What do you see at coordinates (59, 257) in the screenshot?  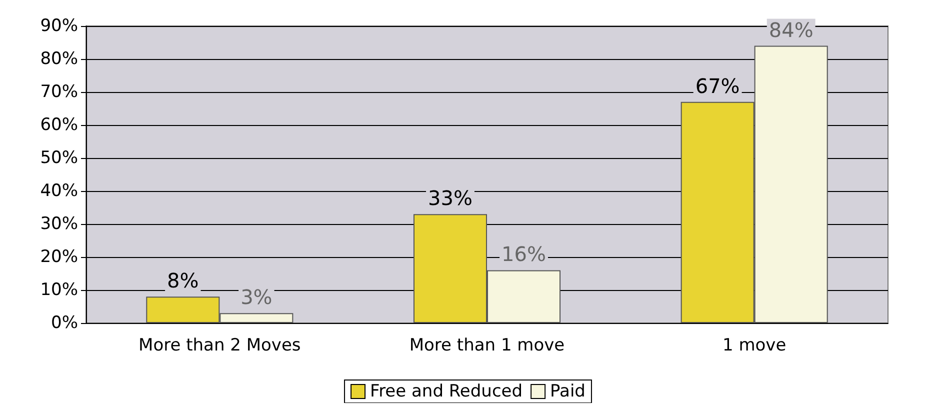 I see `y-tick-label: 20%` at bounding box center [59, 257].